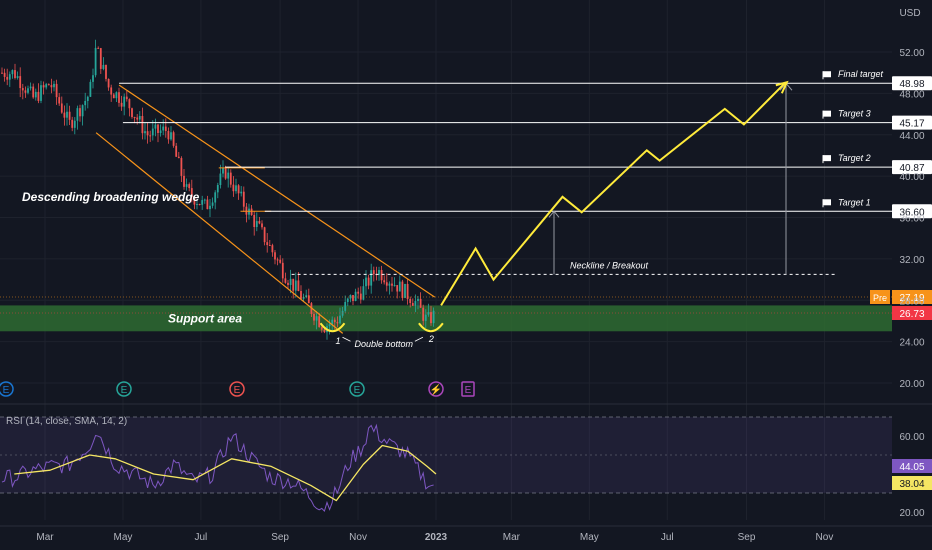  What do you see at coordinates (512, 537) in the screenshot?
I see `time-axis-tick: Mar` at bounding box center [512, 537].